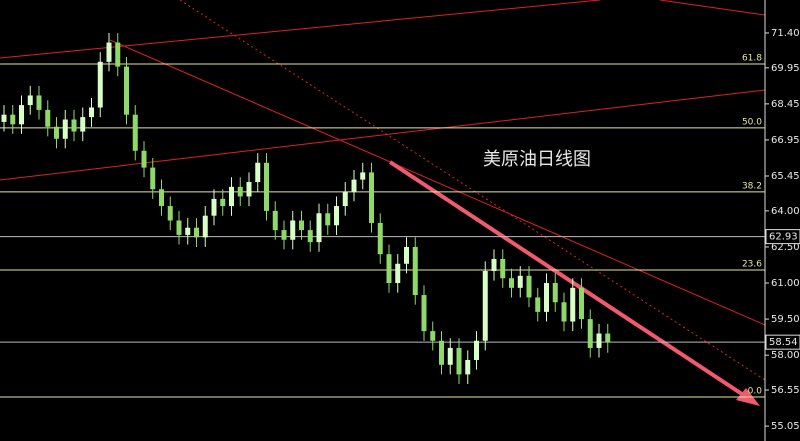  What do you see at coordinates (752, 122) in the screenshot?
I see `fib-label: 50.0` at bounding box center [752, 122].